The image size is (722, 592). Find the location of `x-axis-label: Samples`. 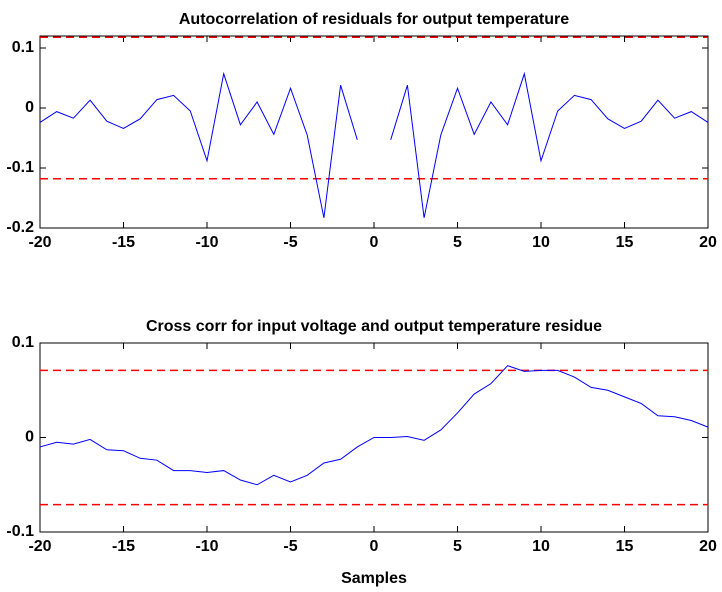

x-axis-label: Samples is located at coordinates (374, 578).